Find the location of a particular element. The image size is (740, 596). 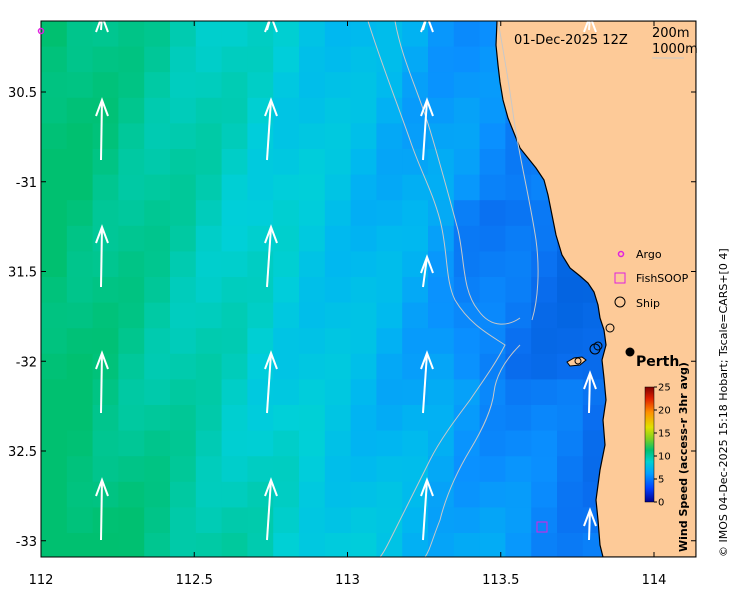

colorbar-label: Wind Speed (access-r 3hr avg) is located at coordinates (683, 457).